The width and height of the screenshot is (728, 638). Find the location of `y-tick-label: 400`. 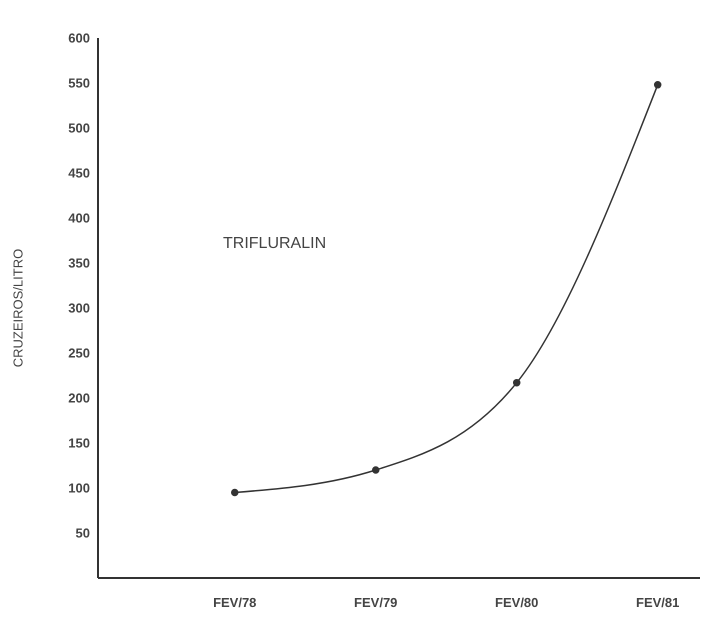

y-tick-label: 400 is located at coordinates (79, 218).